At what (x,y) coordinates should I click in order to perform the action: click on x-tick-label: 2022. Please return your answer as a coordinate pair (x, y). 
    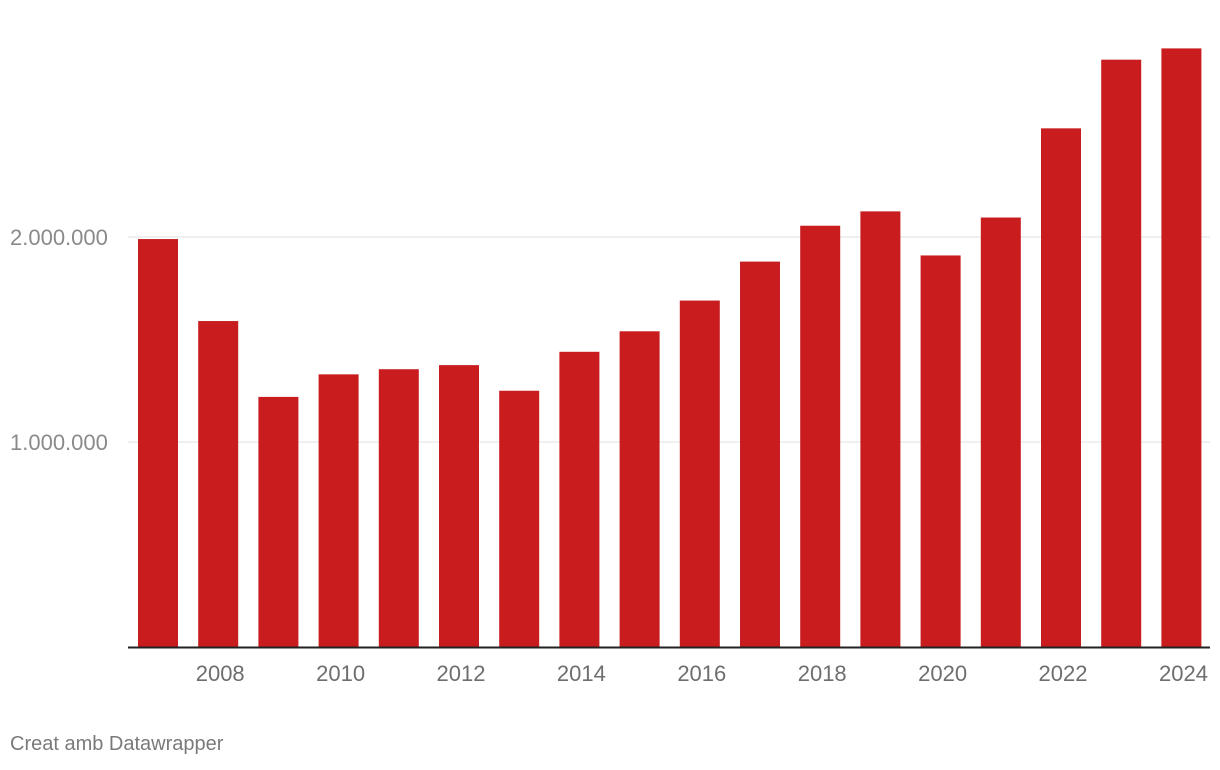
    Looking at the image, I should click on (1063, 673).